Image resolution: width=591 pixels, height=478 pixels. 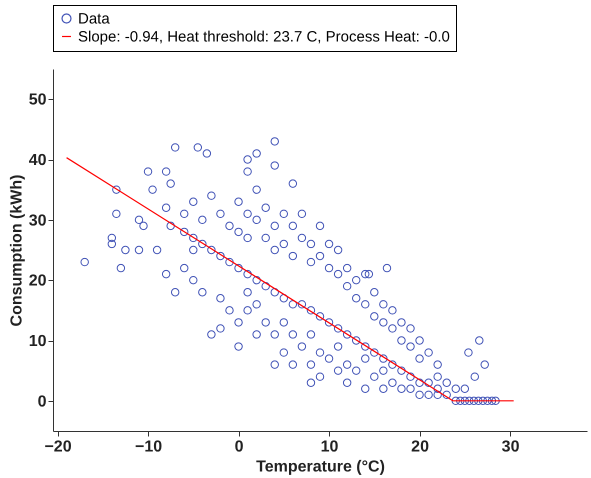 What do you see at coordinates (329, 447) in the screenshot?
I see `x-tick-label: 10` at bounding box center [329, 447].